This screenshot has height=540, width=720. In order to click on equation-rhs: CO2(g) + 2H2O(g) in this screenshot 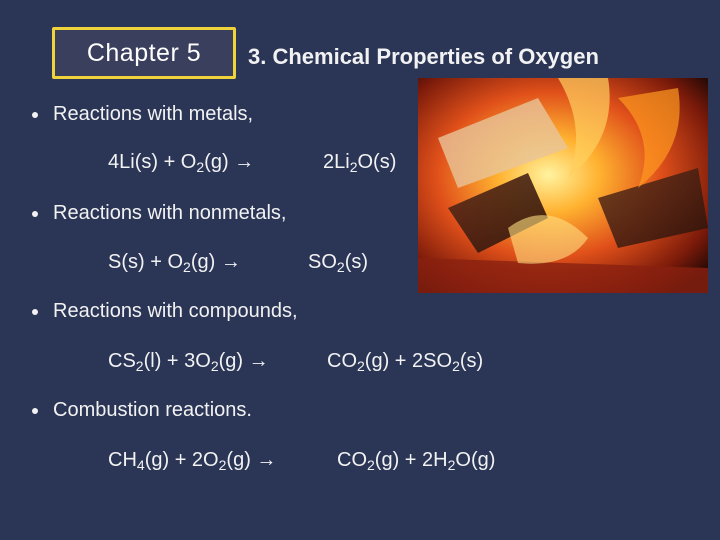, I will do `click(416, 460)`.